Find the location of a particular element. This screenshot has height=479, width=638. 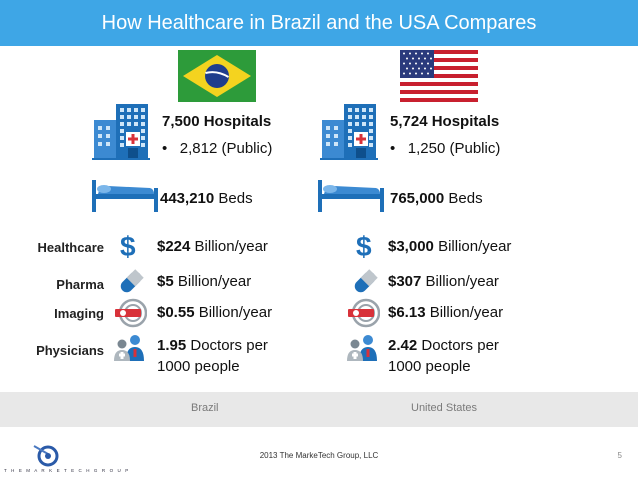

company-brand: T H E M A R K E T E C H G R O U P is located at coordinates (67, 470).